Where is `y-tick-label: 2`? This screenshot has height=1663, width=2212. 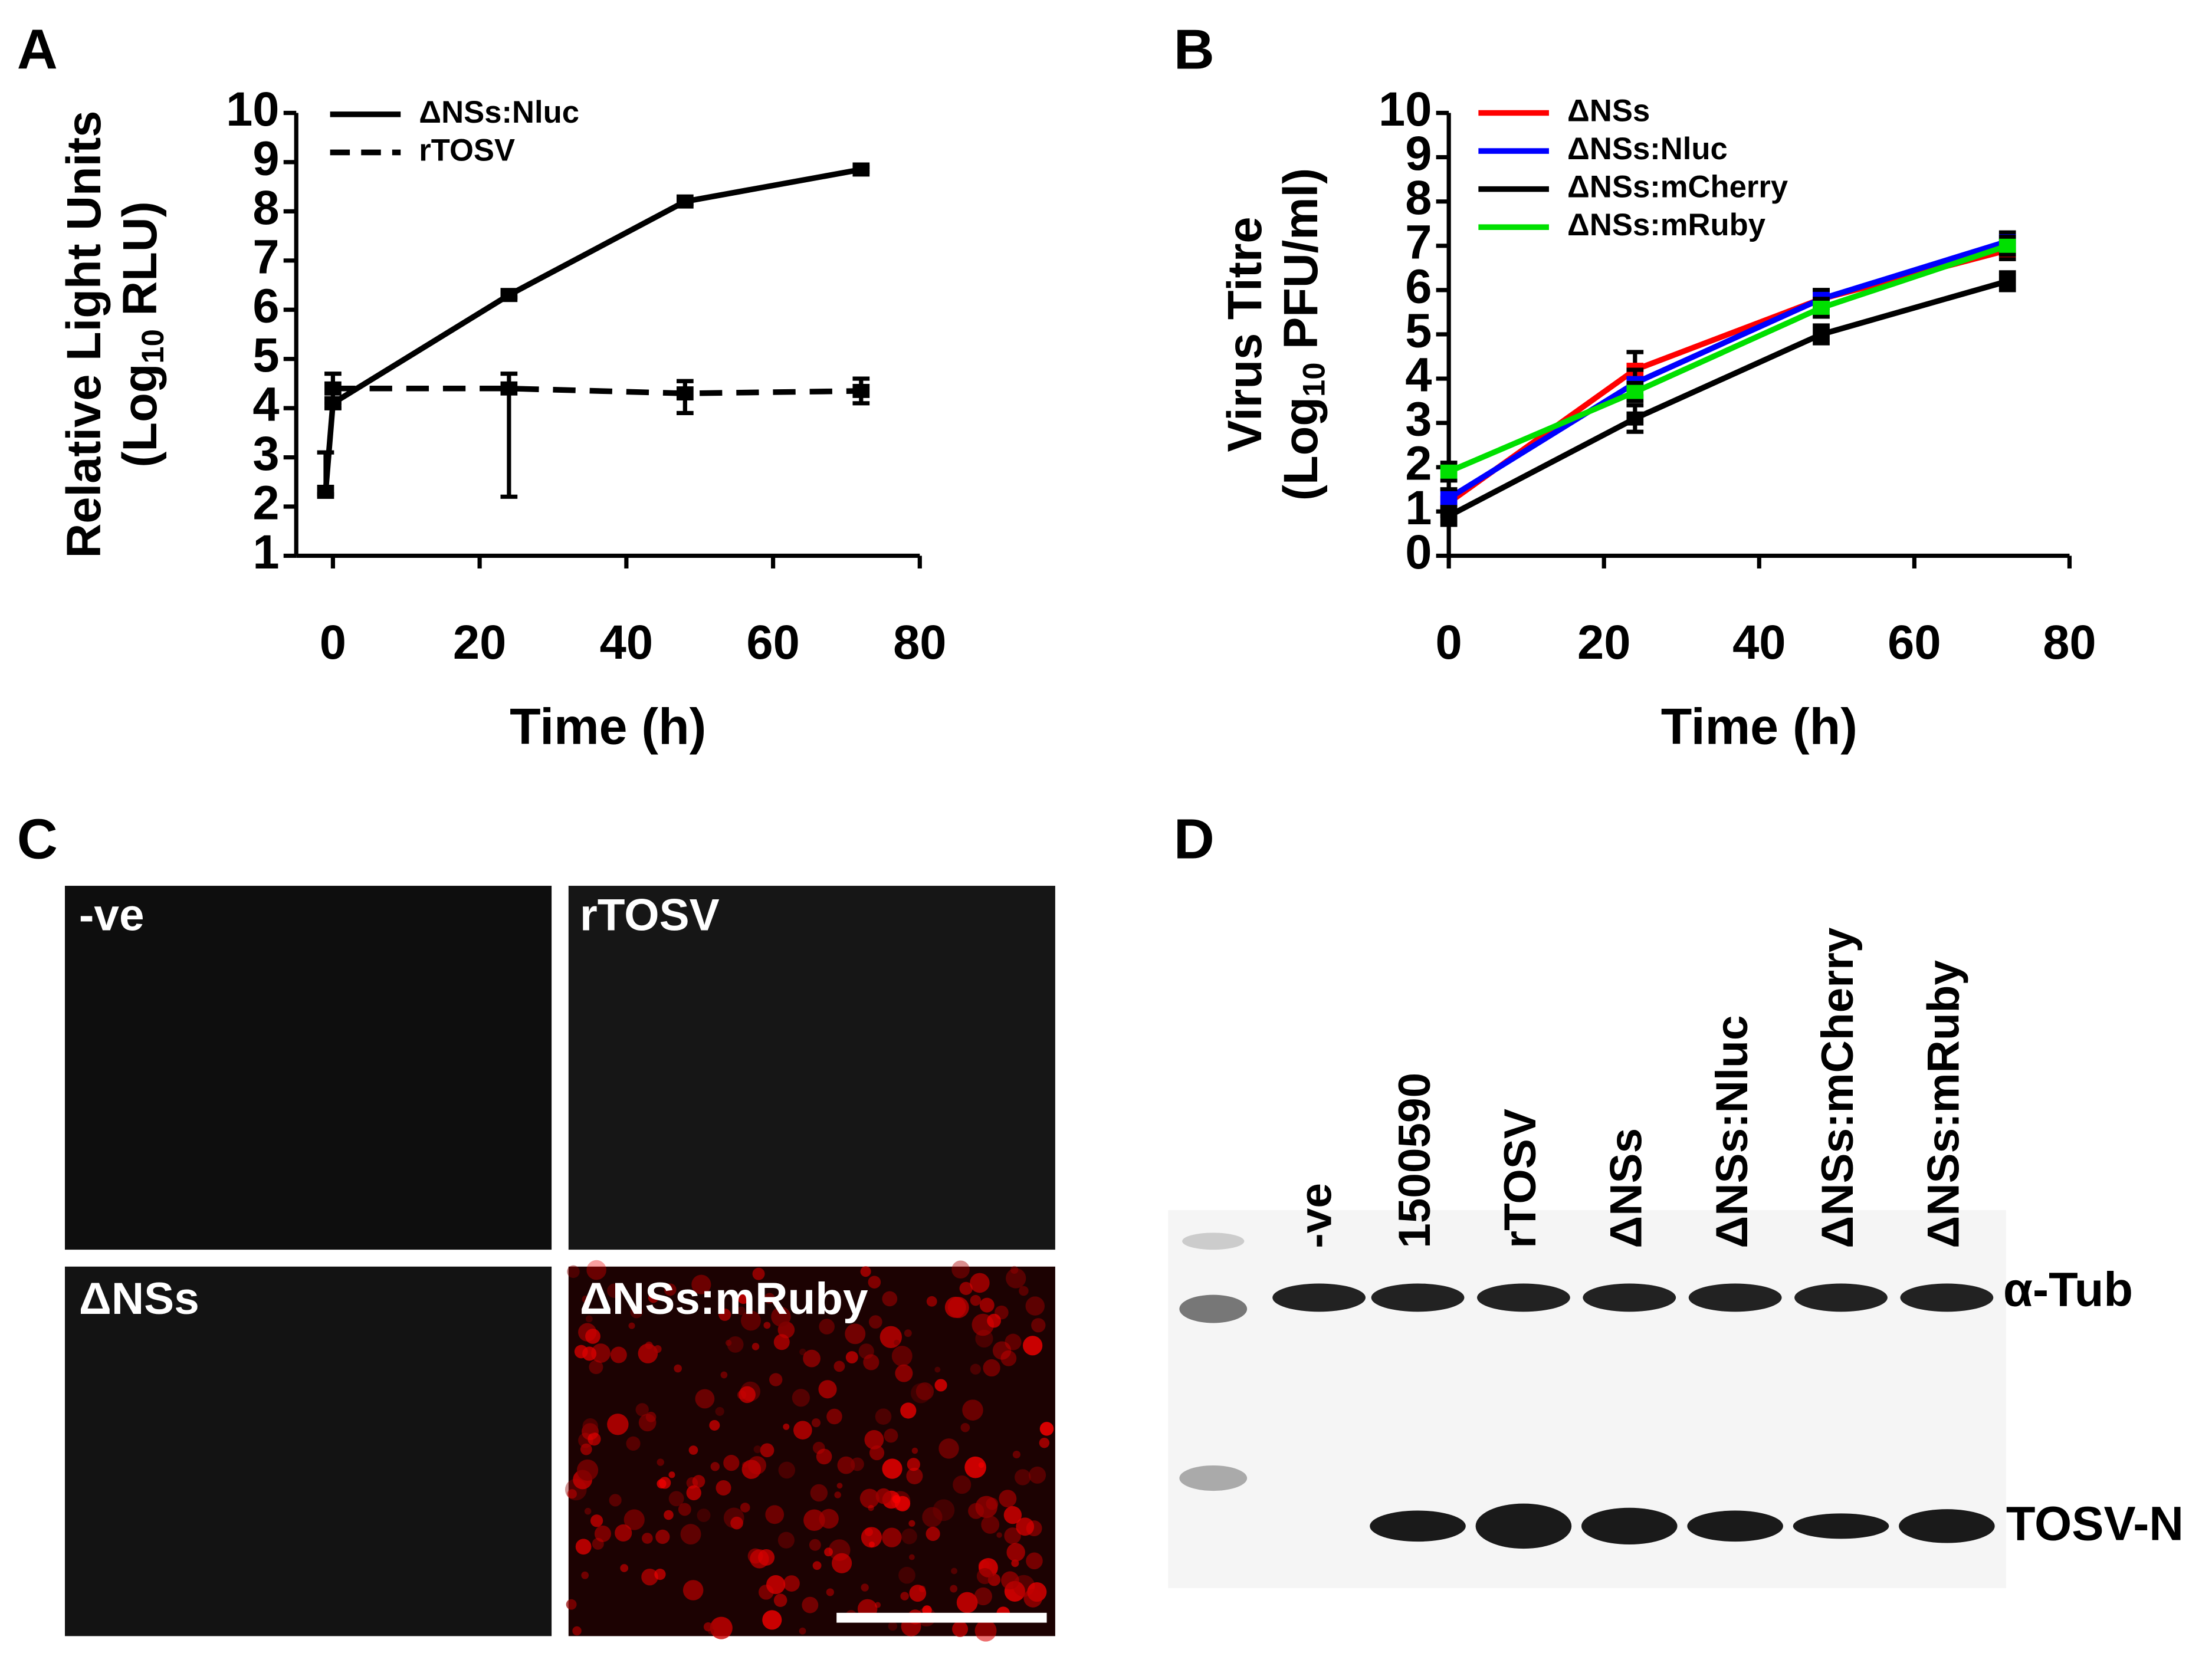
y-tick-label: 2 is located at coordinates (1418, 464).